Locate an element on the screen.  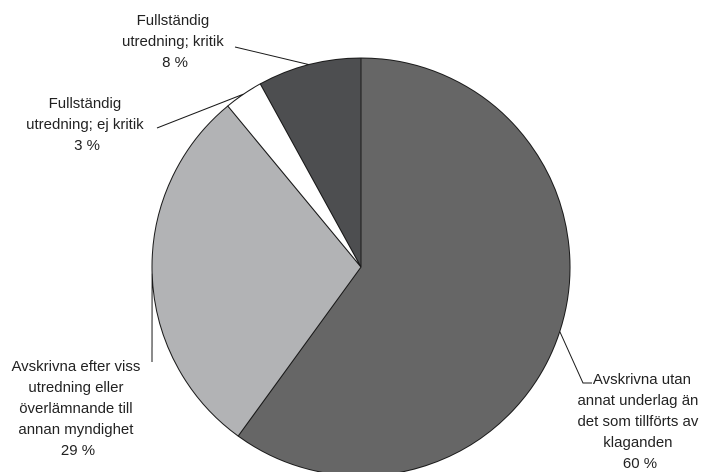
slice-percent-60: 60 % is located at coordinates (640, 463).